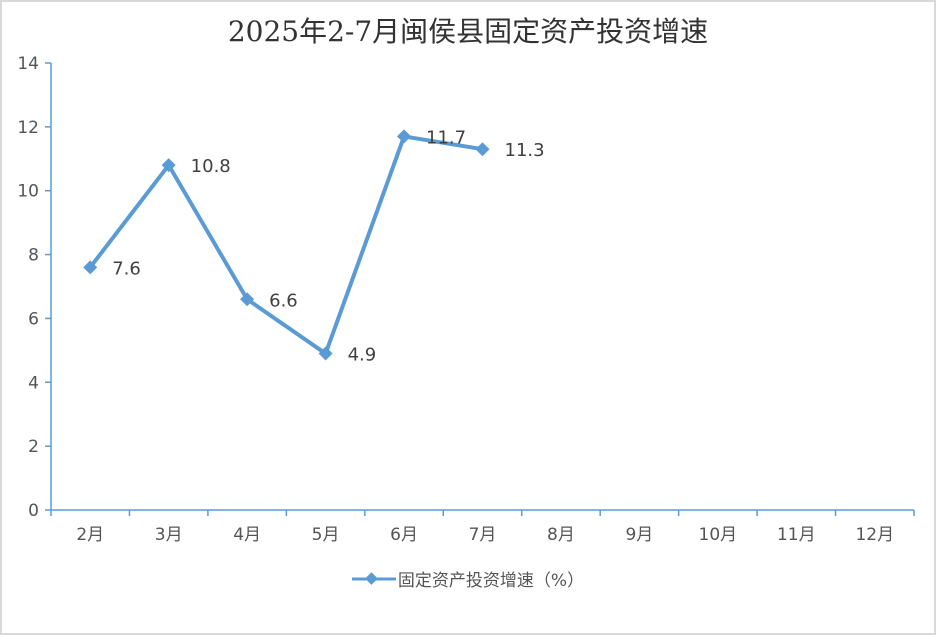 The width and height of the screenshot is (936, 635). What do you see at coordinates (468, 31) in the screenshot?
I see `chart-title: 2025年2-7月闽侯县固定资产投资增速` at bounding box center [468, 31].